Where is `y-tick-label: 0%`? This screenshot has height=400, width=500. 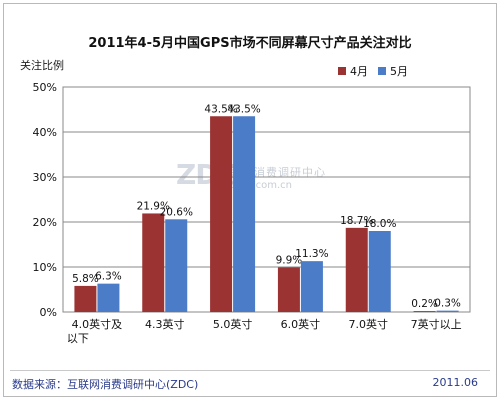 y-tick-label: 0% is located at coordinates (48, 312).